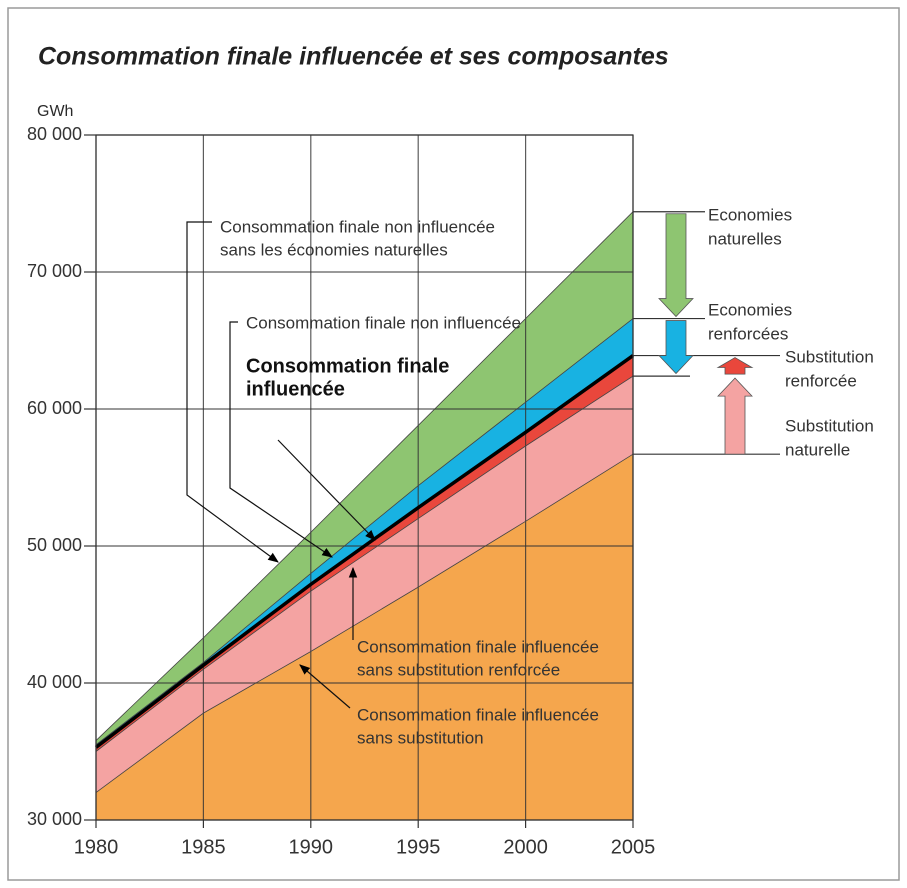  Describe the element at coordinates (311, 847) in the screenshot. I see `x-tick-label: 1990` at that location.